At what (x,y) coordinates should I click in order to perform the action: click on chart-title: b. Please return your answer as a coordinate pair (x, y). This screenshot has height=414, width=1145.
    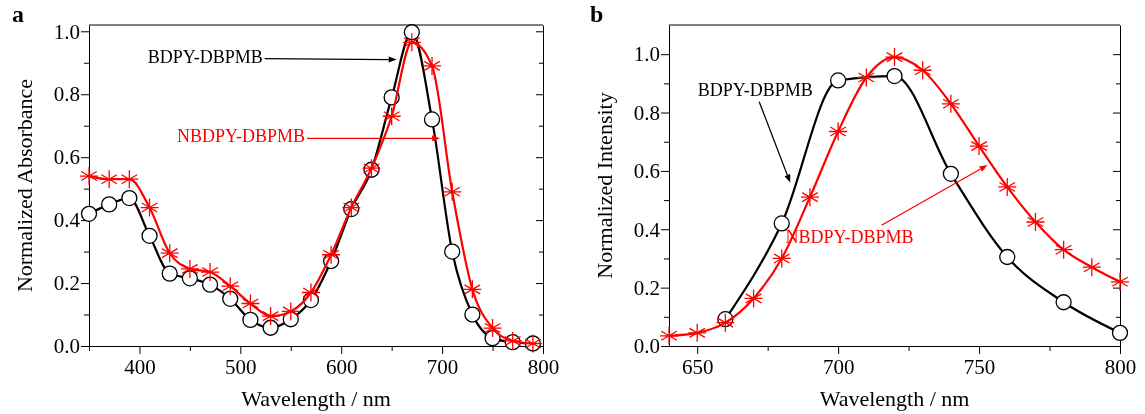
    Looking at the image, I should click on (597, 14).